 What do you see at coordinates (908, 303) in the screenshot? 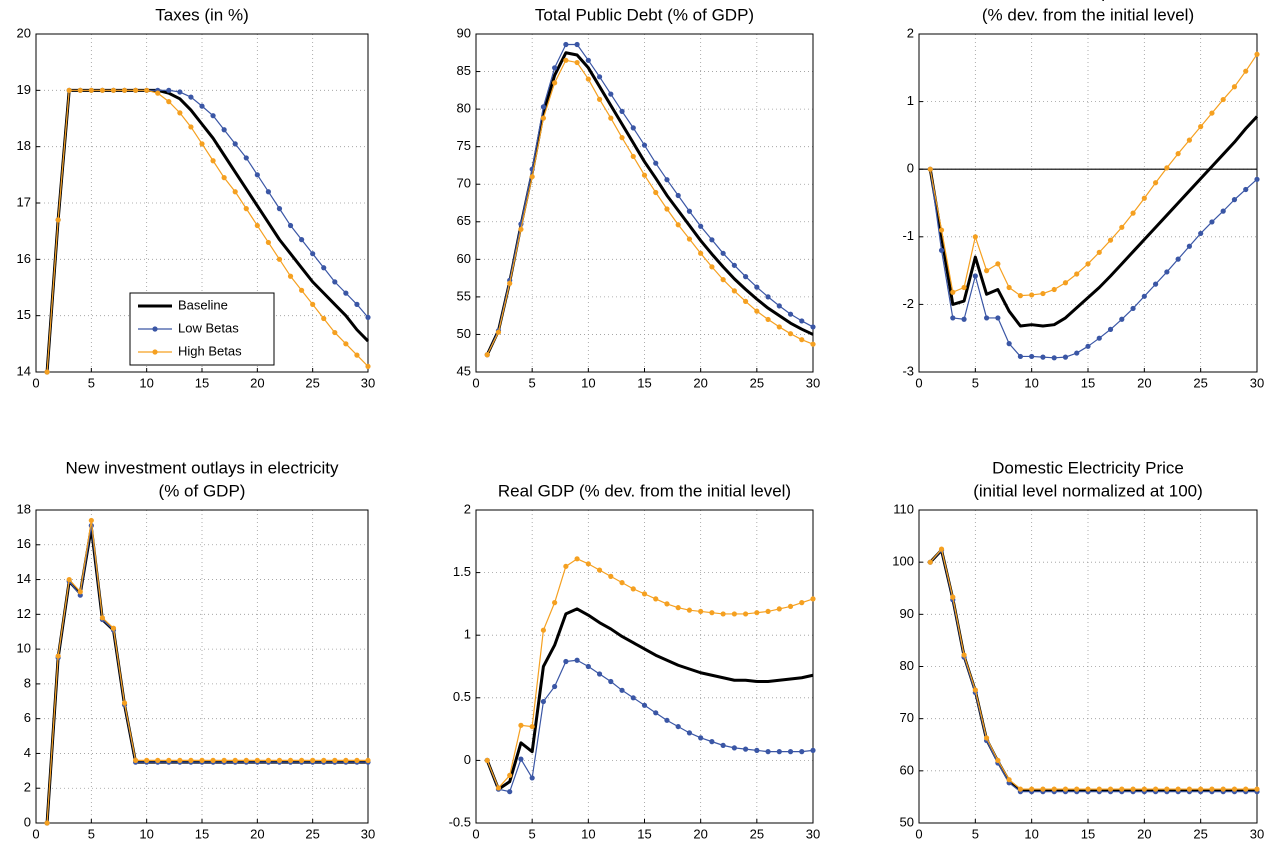
I see `y-tick-label: -2` at bounding box center [908, 303].